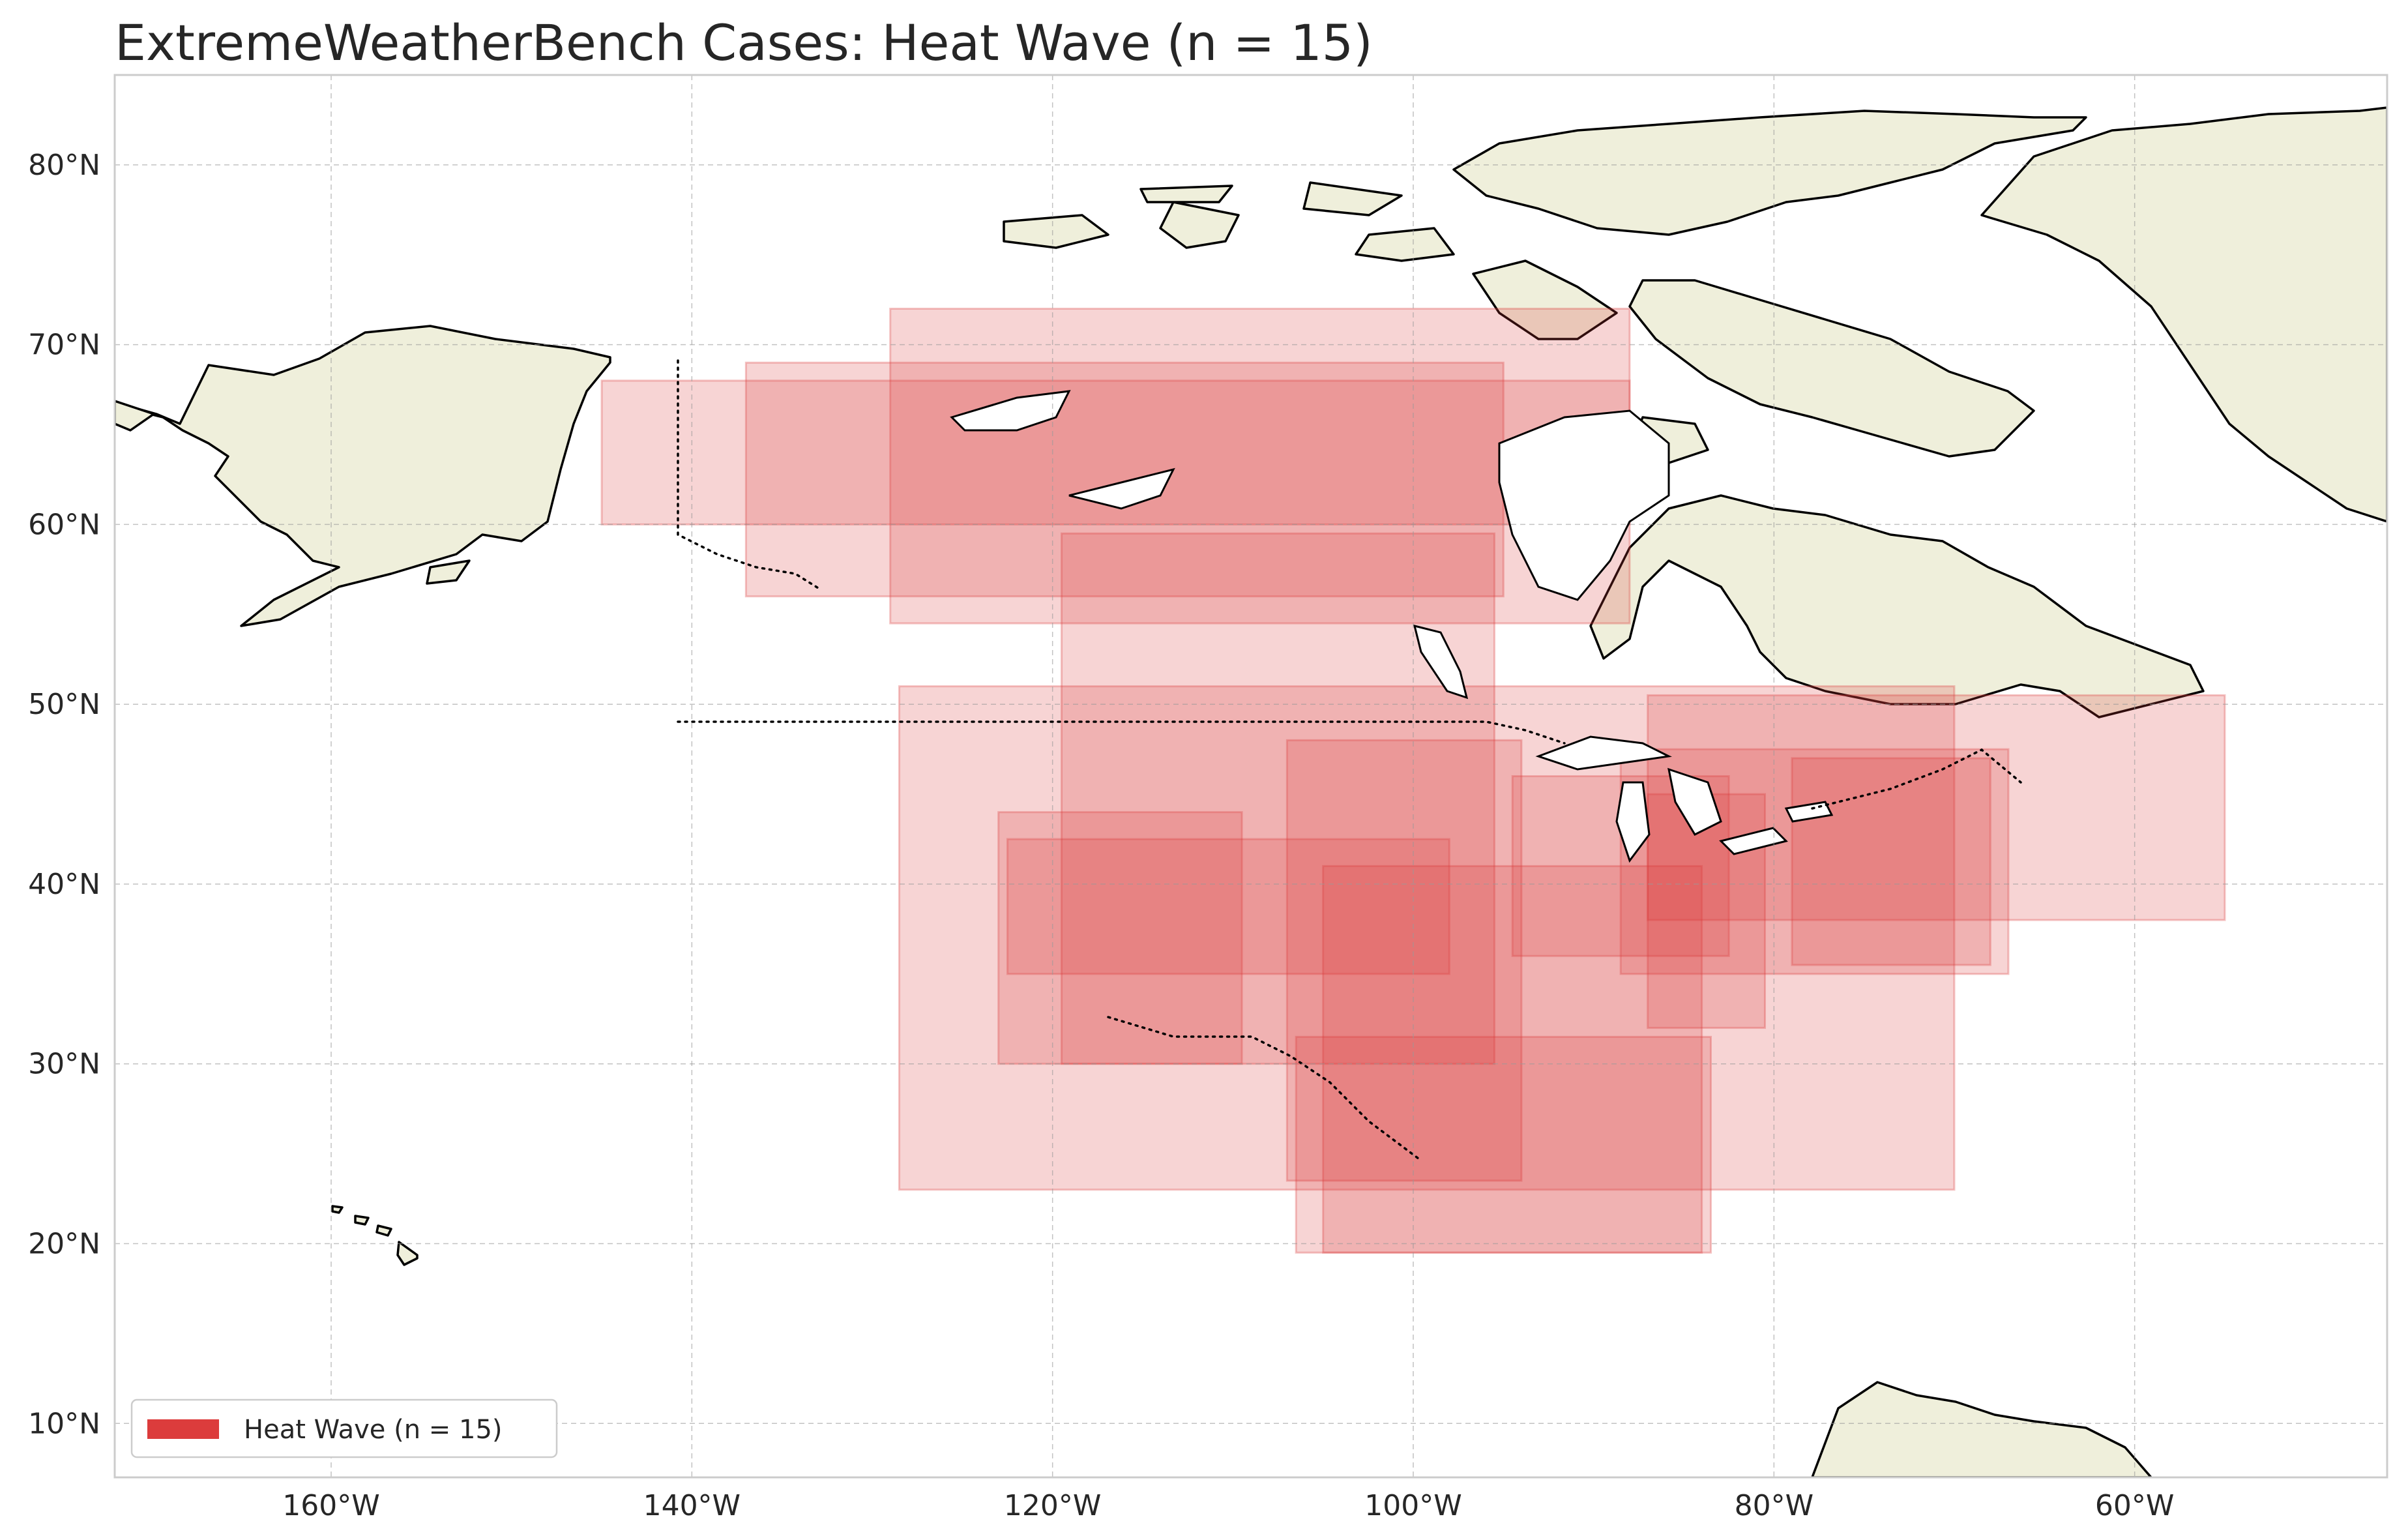 The width and height of the screenshot is (2408, 1538). Describe the element at coordinates (337, 1209) in the screenshot. I see `hawaii-kauai` at that location.